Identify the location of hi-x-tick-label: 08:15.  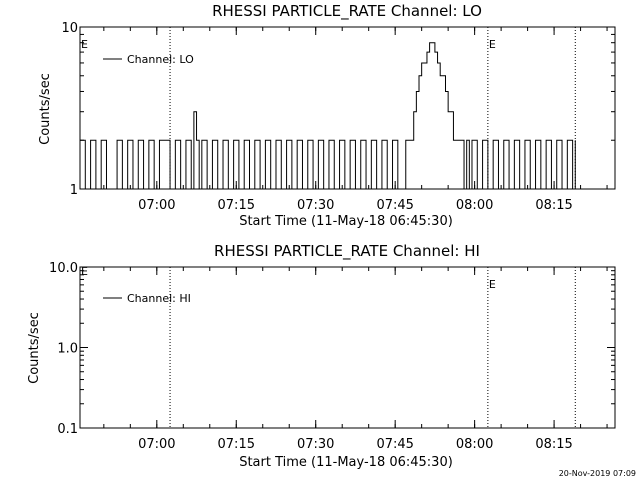
(553, 444).